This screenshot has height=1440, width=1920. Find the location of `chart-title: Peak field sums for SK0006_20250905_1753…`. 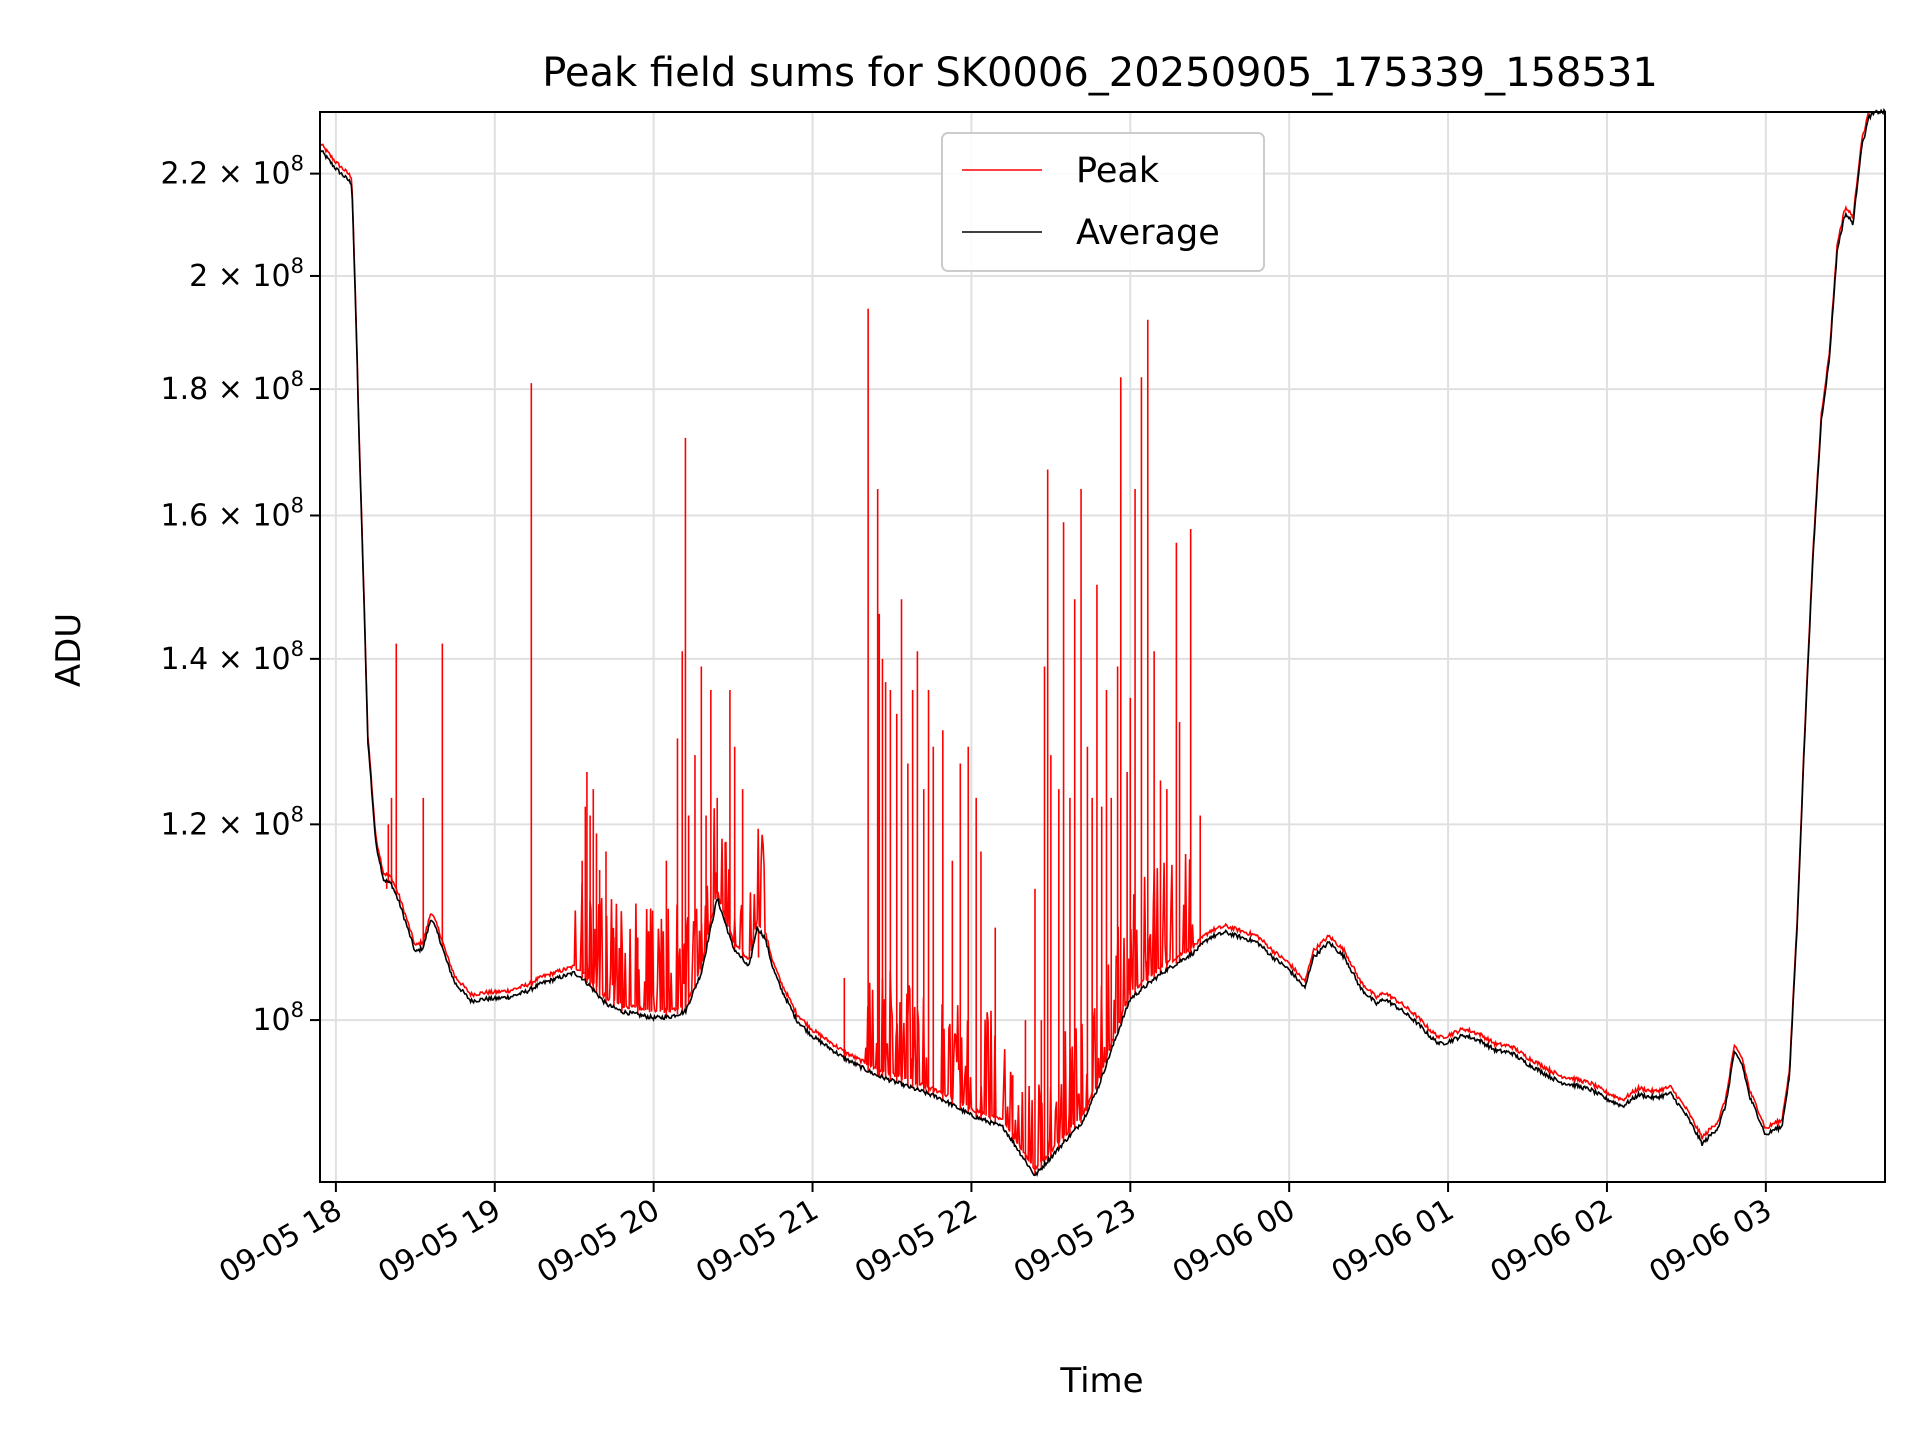

chart-title: Peak field sums for SK0006_20250905_1753… is located at coordinates (1100, 73).